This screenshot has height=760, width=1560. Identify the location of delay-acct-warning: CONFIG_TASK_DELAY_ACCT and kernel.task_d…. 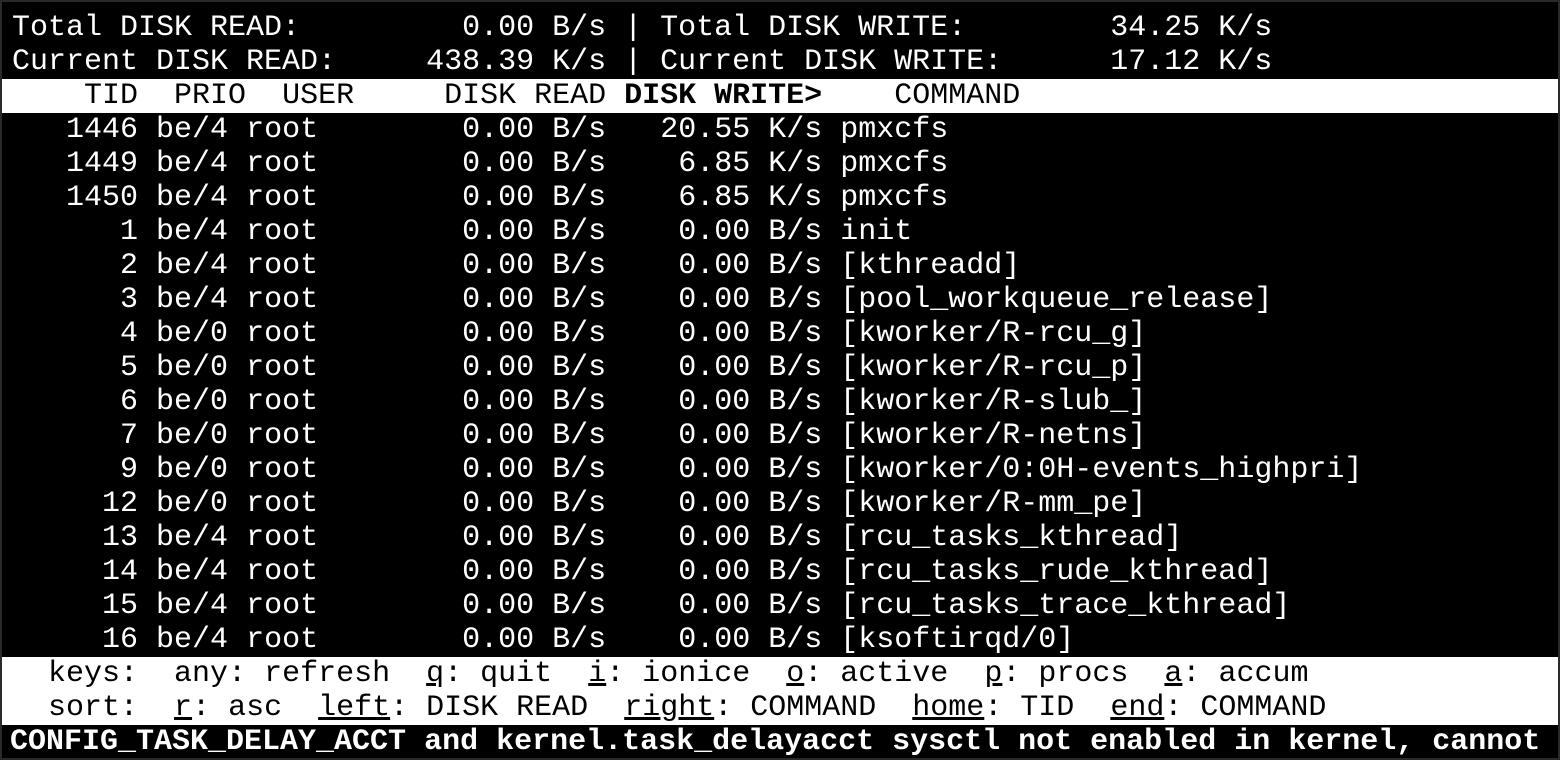
(775, 742).